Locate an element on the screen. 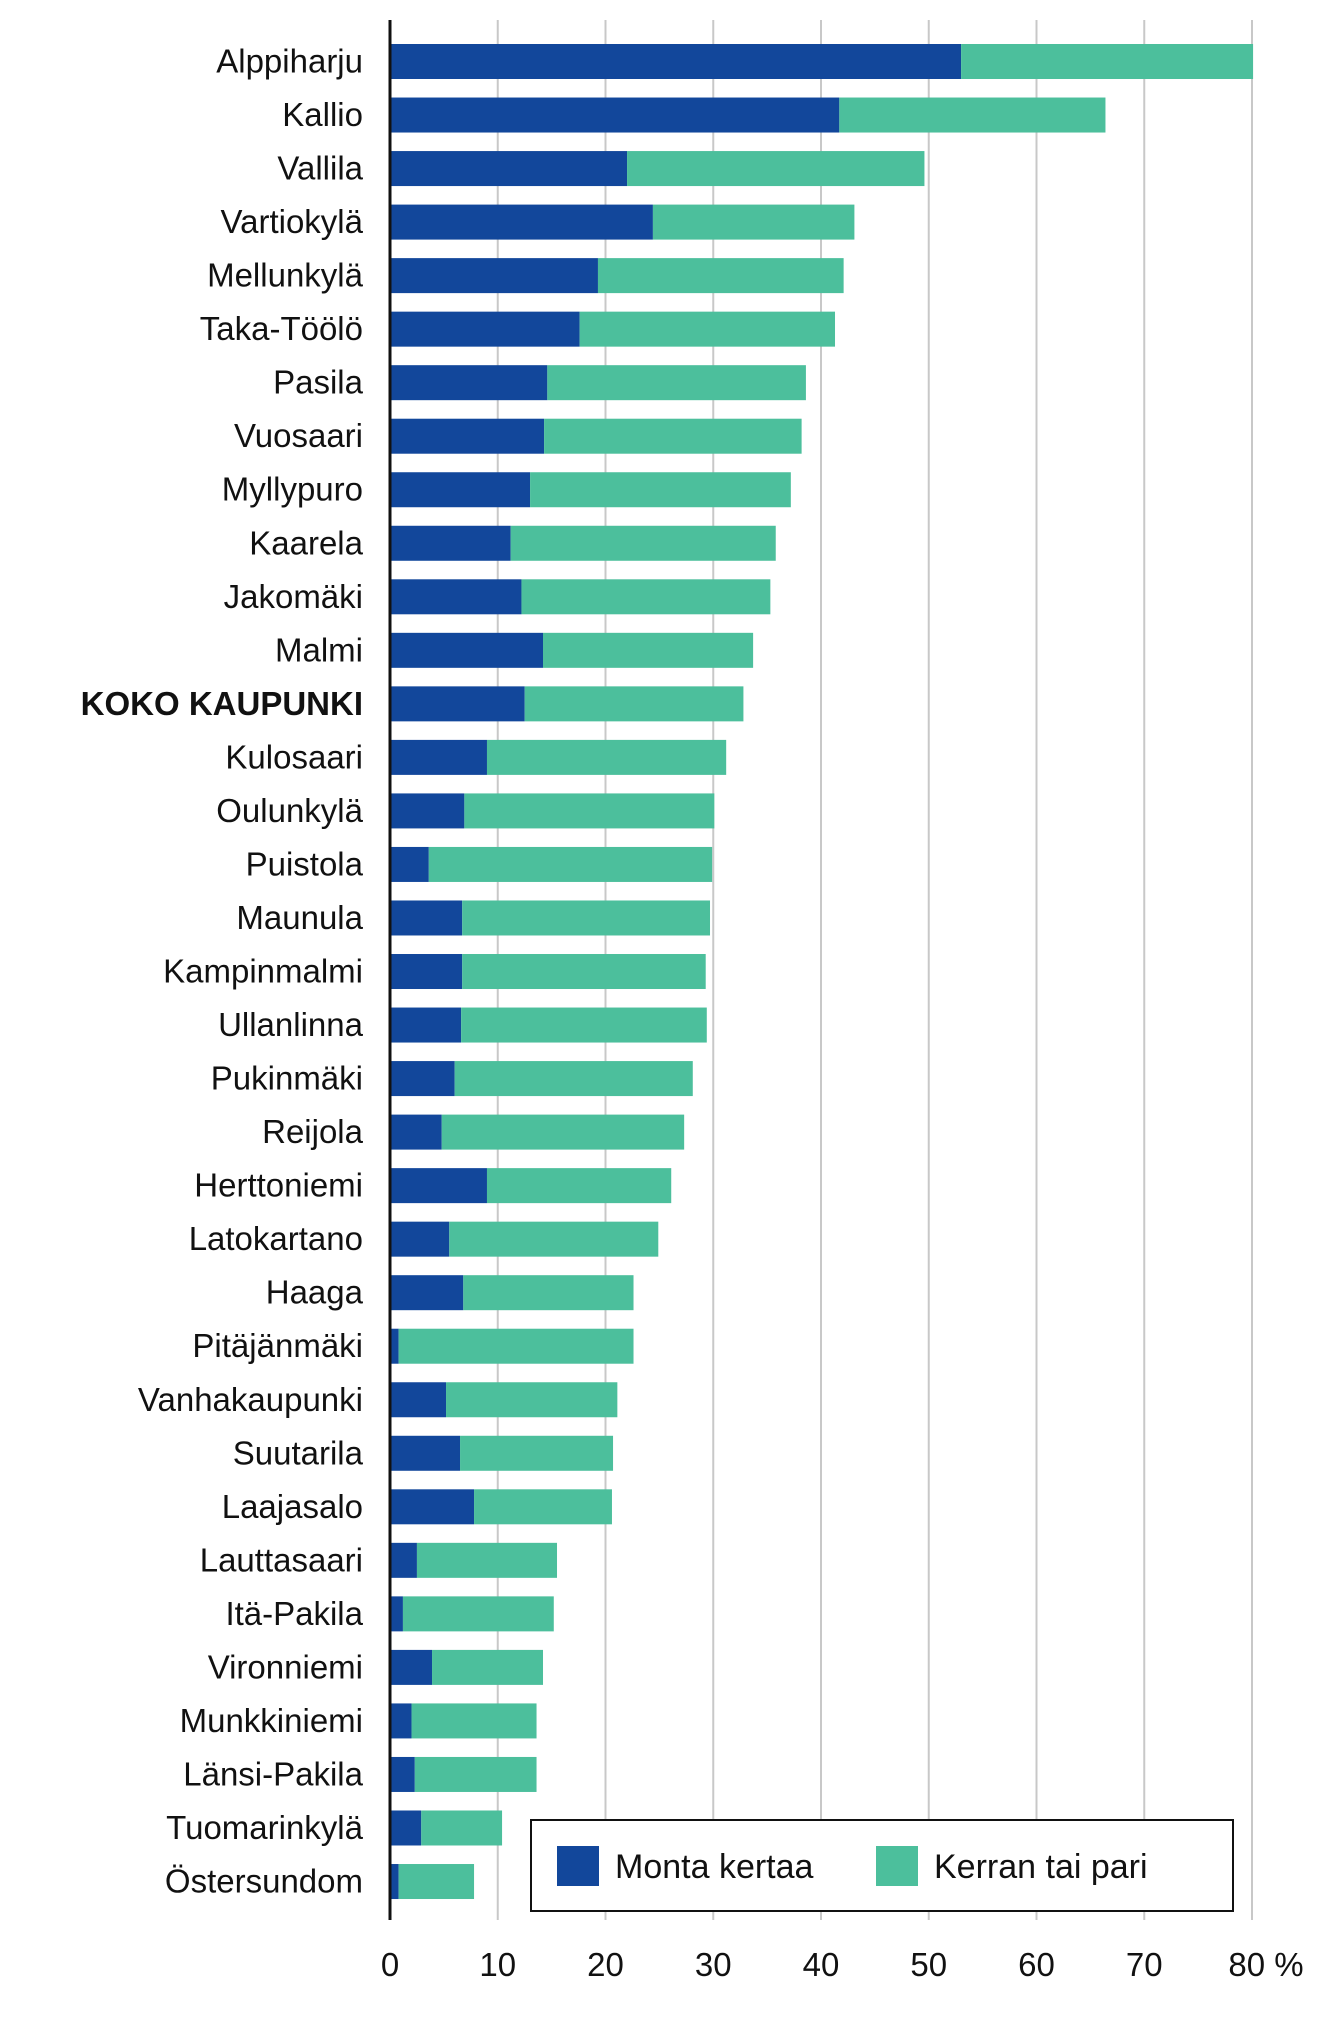  x-tick-label: 40 is located at coordinates (821, 1964).